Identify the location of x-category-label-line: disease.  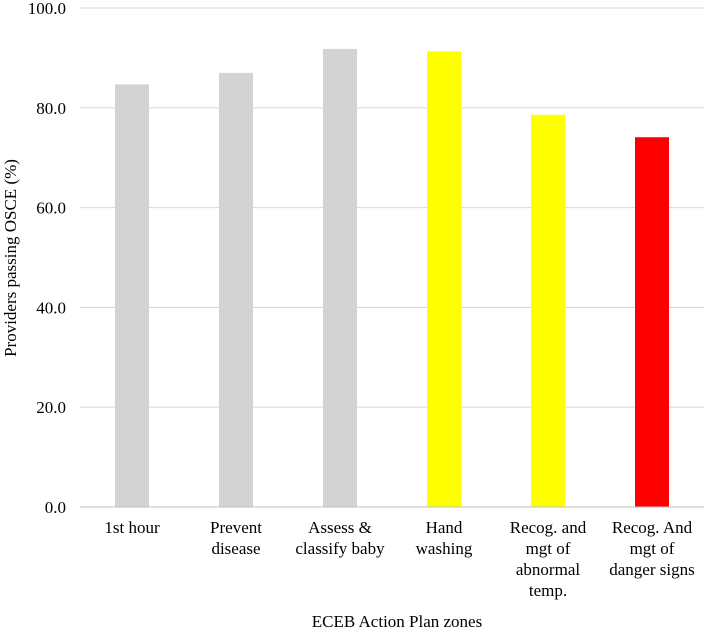
(235, 548).